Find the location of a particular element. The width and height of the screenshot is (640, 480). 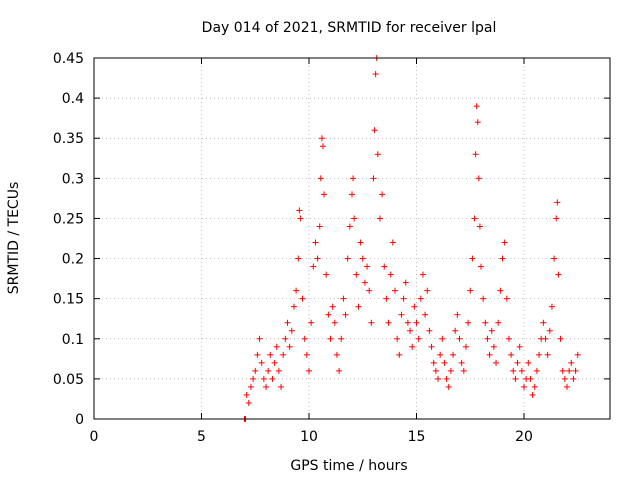

y-tick-label: 0.1 is located at coordinates (73, 340).